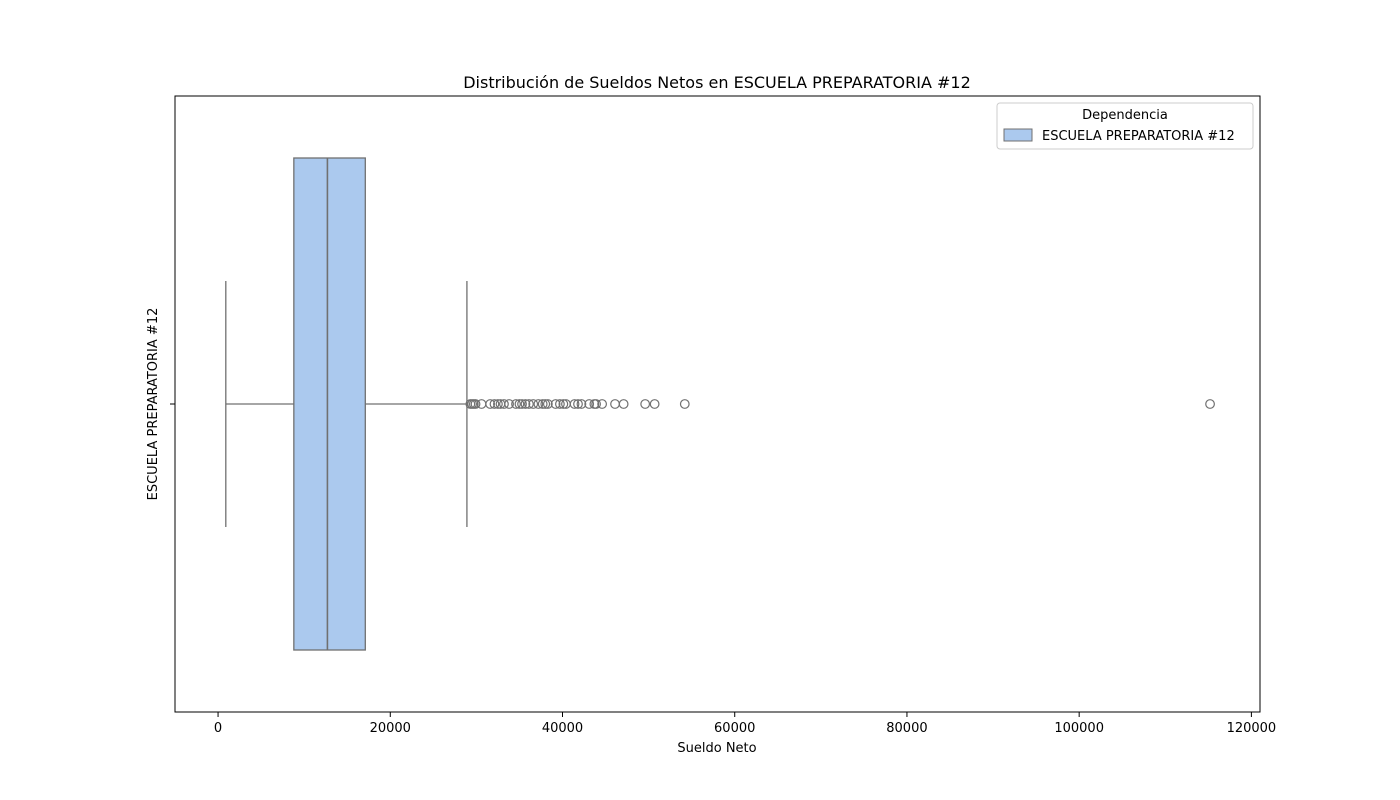 This screenshot has height=800, width=1400. I want to click on x-tick-label: 60000, so click(734, 728).